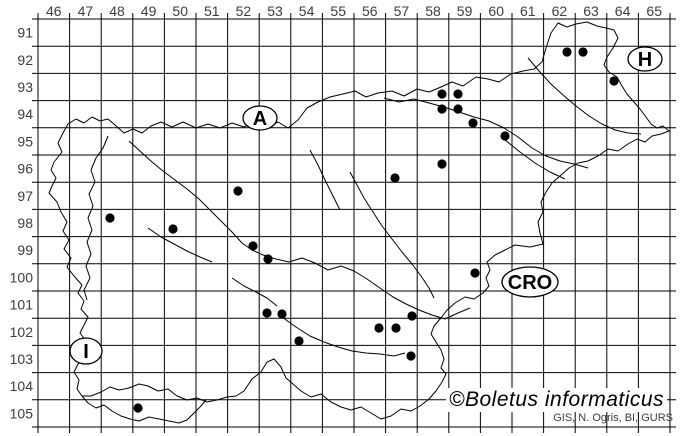 Image resolution: width=680 pixels, height=436 pixels. I want to click on row-label: 98, so click(25, 223).